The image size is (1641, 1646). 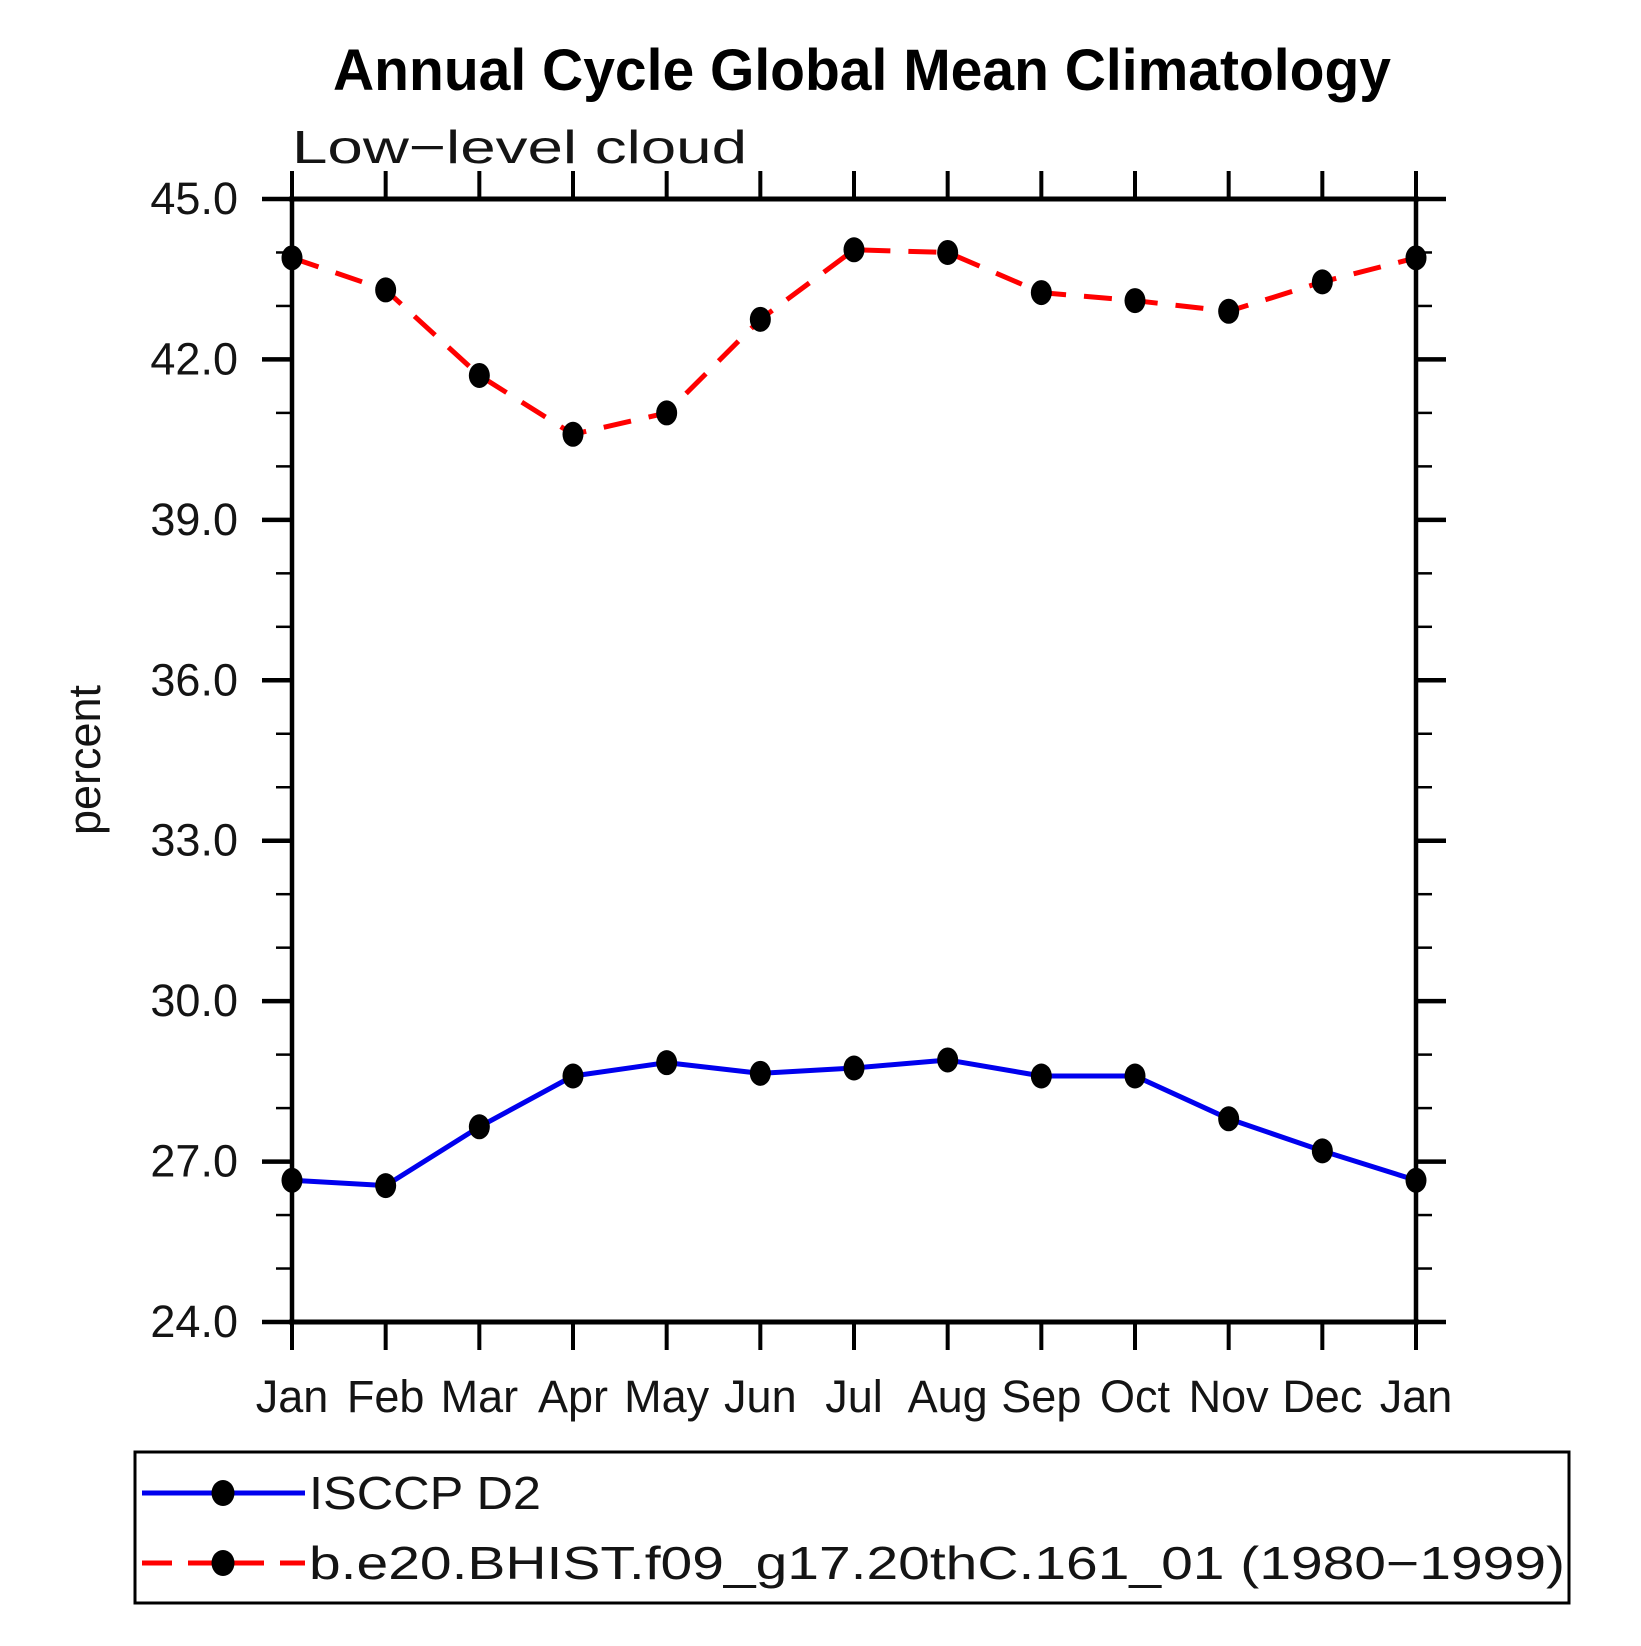 What do you see at coordinates (573, 1396) in the screenshot?
I see `x-tick-label: Apr` at bounding box center [573, 1396].